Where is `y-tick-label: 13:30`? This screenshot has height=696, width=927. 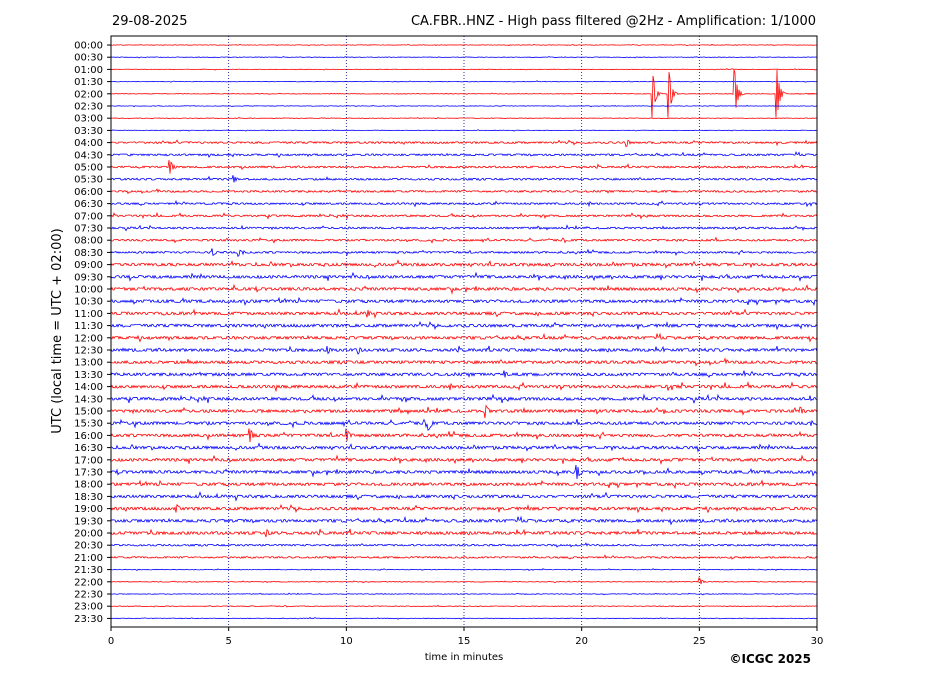 y-tick-label: 13:30 is located at coordinates (88, 375).